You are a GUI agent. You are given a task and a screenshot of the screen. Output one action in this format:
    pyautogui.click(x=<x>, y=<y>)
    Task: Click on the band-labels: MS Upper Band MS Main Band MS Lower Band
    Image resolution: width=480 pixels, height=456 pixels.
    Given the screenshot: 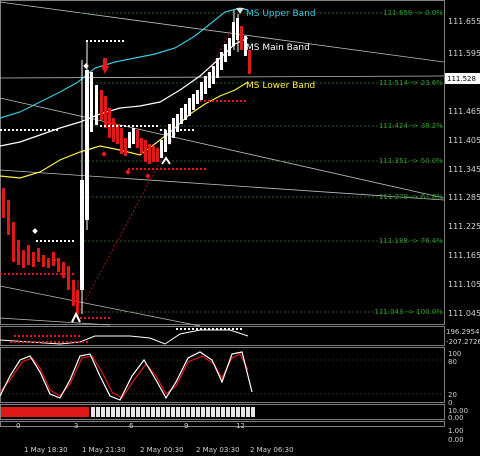 What is the action you would take?
    pyautogui.click(x=281, y=50)
    